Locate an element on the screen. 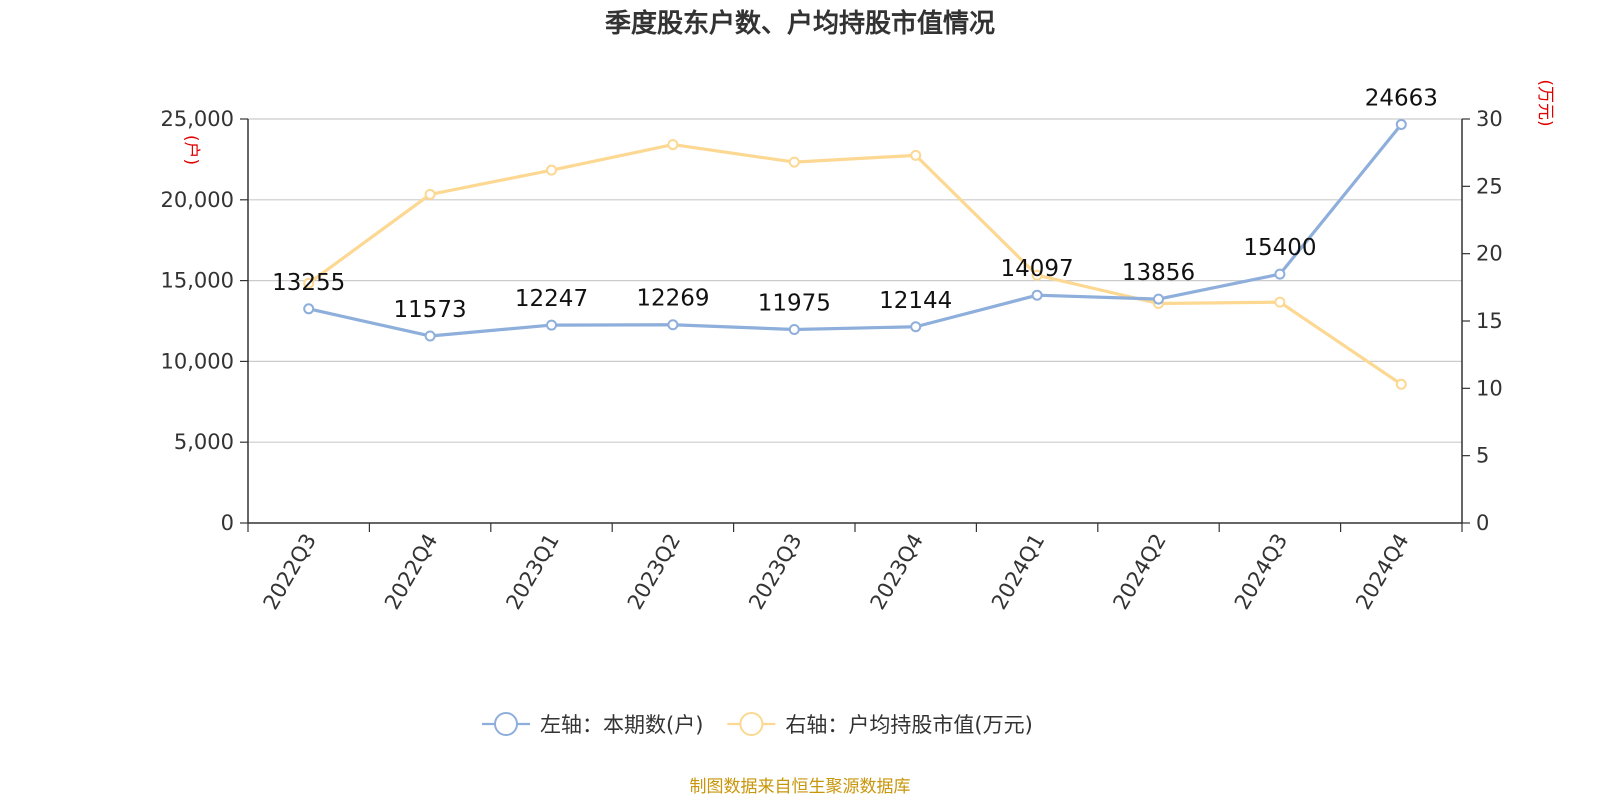 The width and height of the screenshot is (1600, 800). right-tick-label: 0 is located at coordinates (1482, 523).